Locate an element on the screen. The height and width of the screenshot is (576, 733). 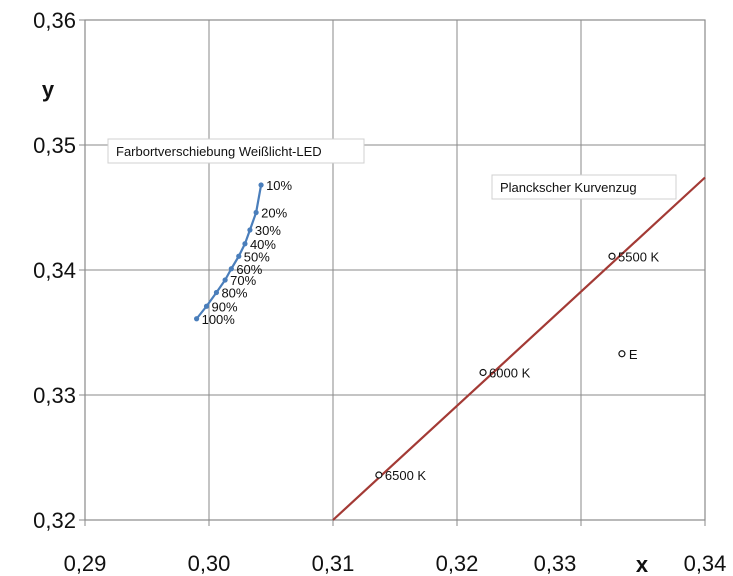
led-point-label: 70% is located at coordinates (243, 280).